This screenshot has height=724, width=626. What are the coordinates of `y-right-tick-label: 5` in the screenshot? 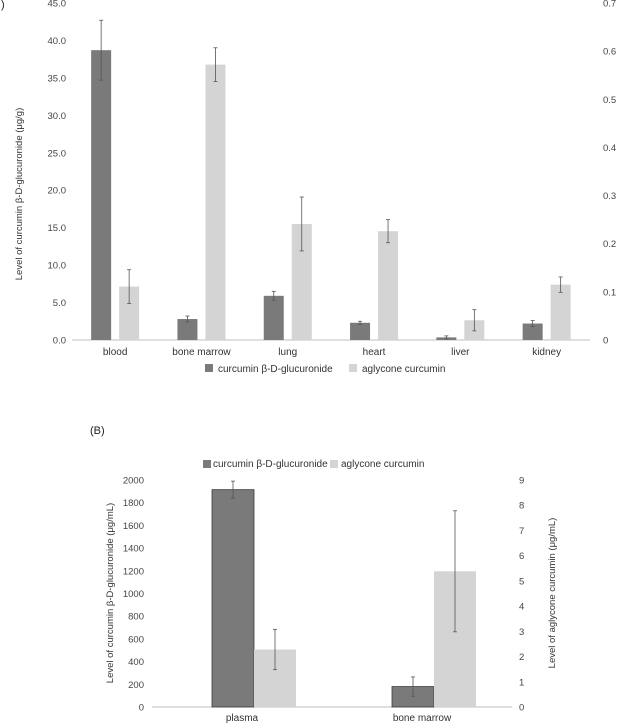 It's located at (521, 581).